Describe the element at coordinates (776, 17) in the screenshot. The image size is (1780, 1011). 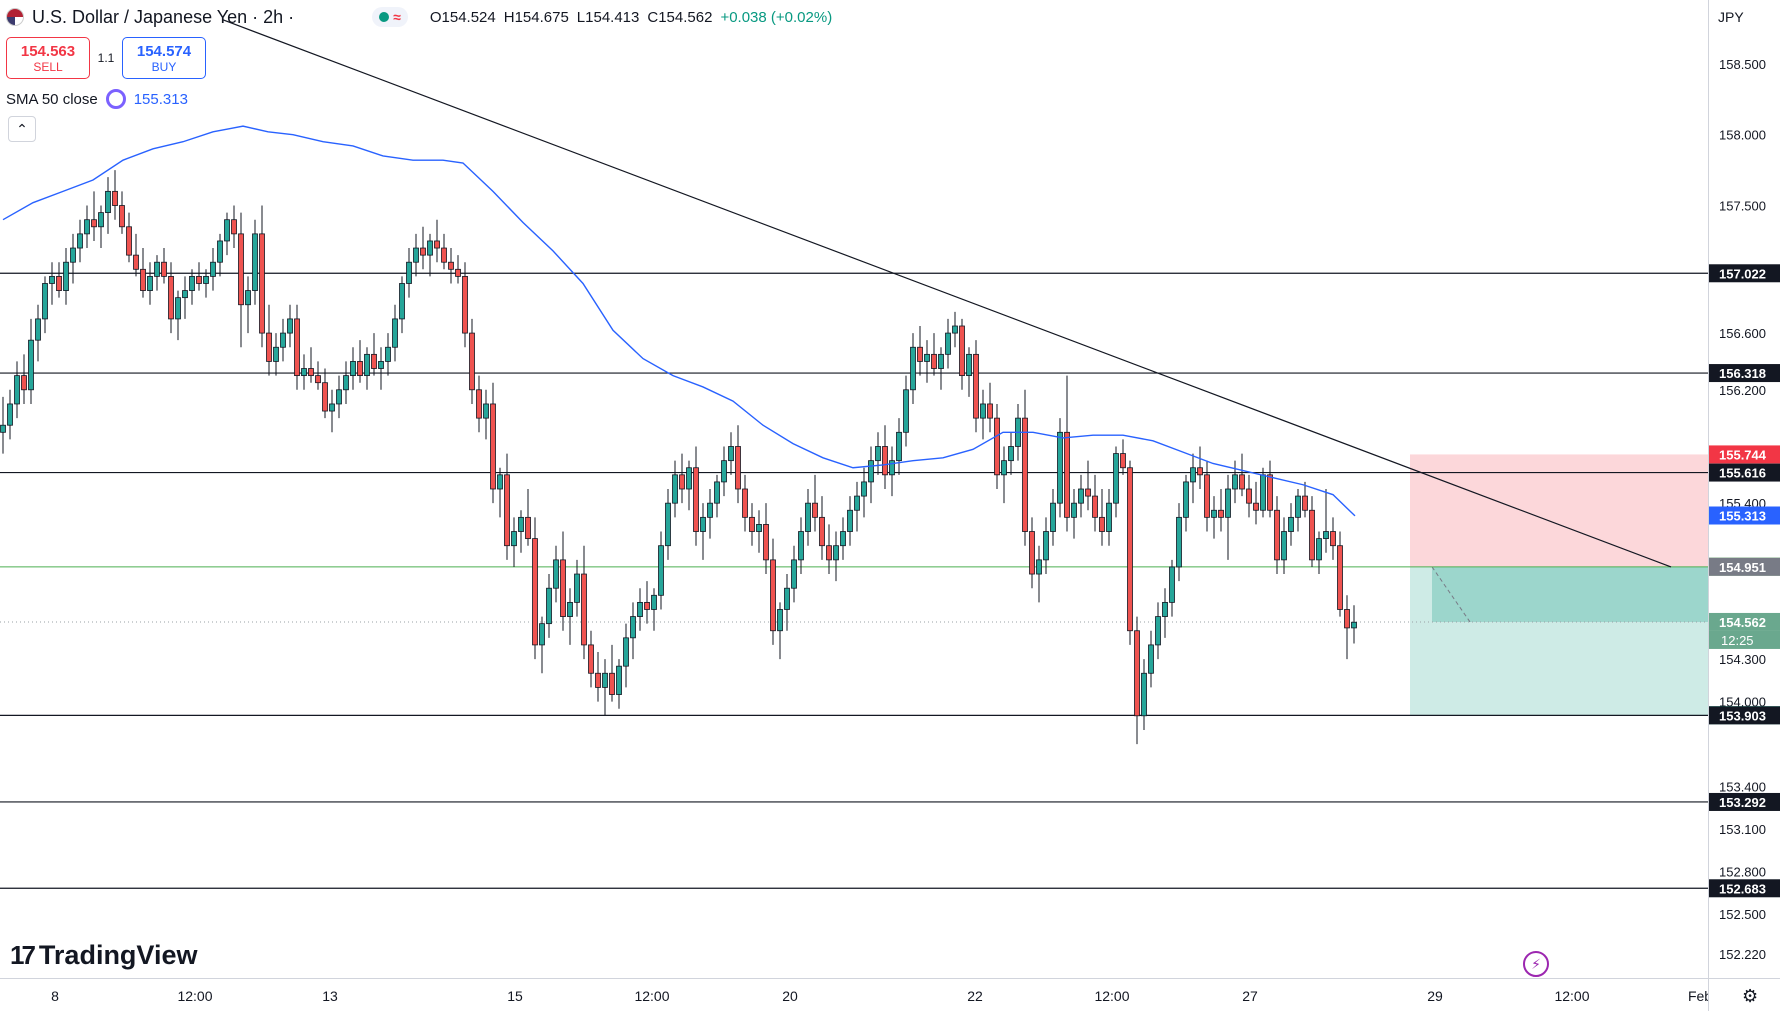
I see `ohlc-change: +0.038 (+0.02%)` at that location.